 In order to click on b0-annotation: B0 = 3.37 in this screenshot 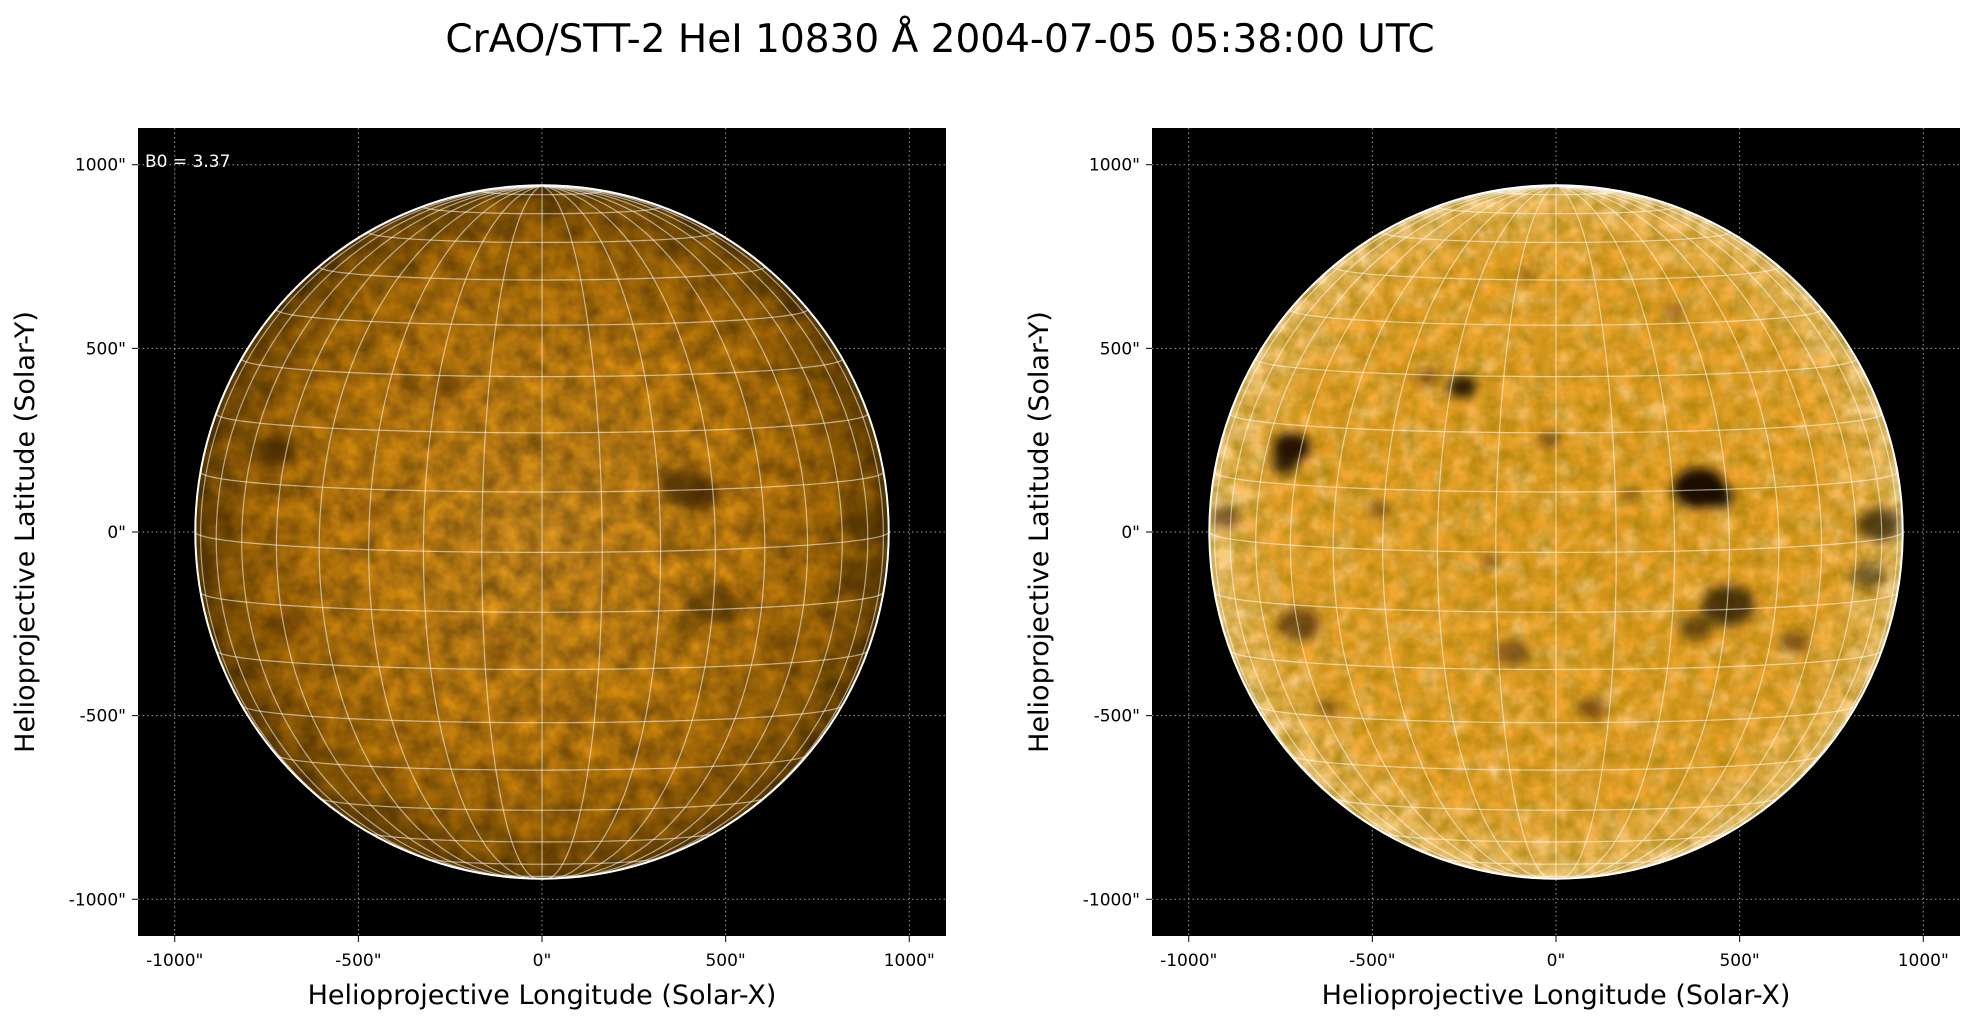, I will do `click(187, 162)`.